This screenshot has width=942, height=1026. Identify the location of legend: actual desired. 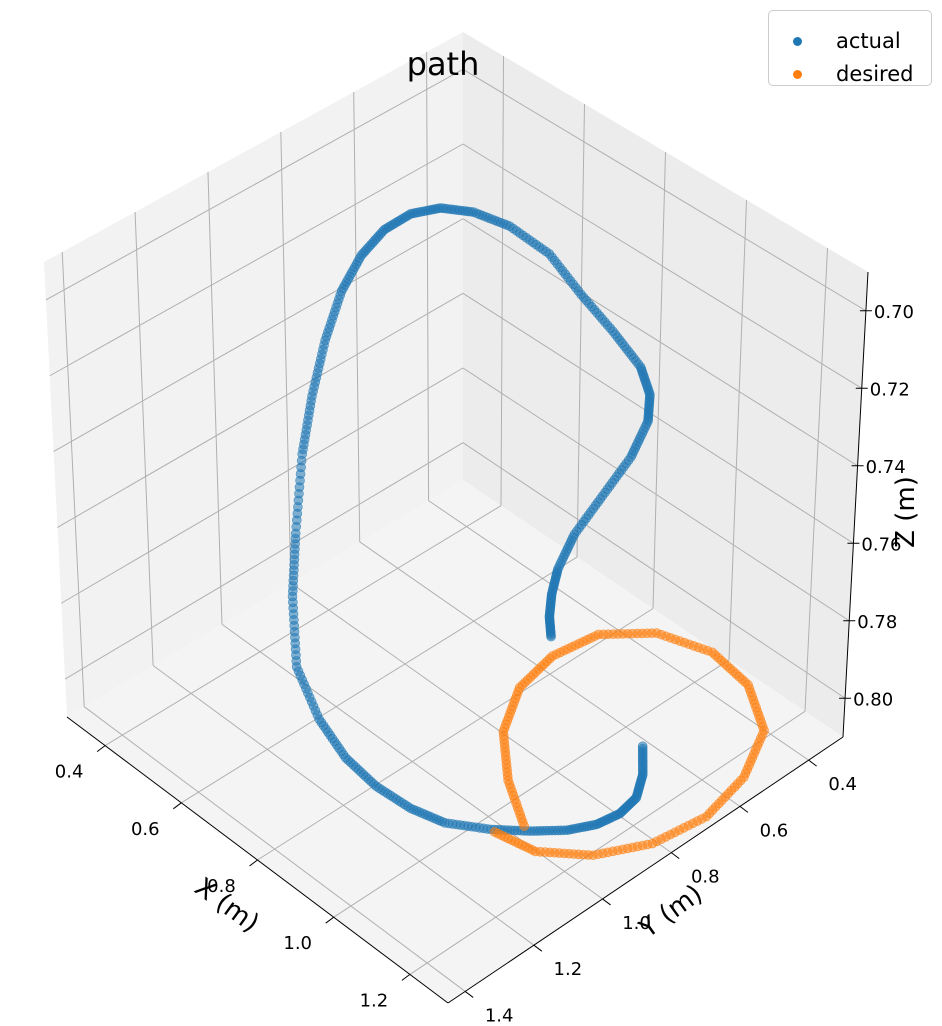
(850, 48).